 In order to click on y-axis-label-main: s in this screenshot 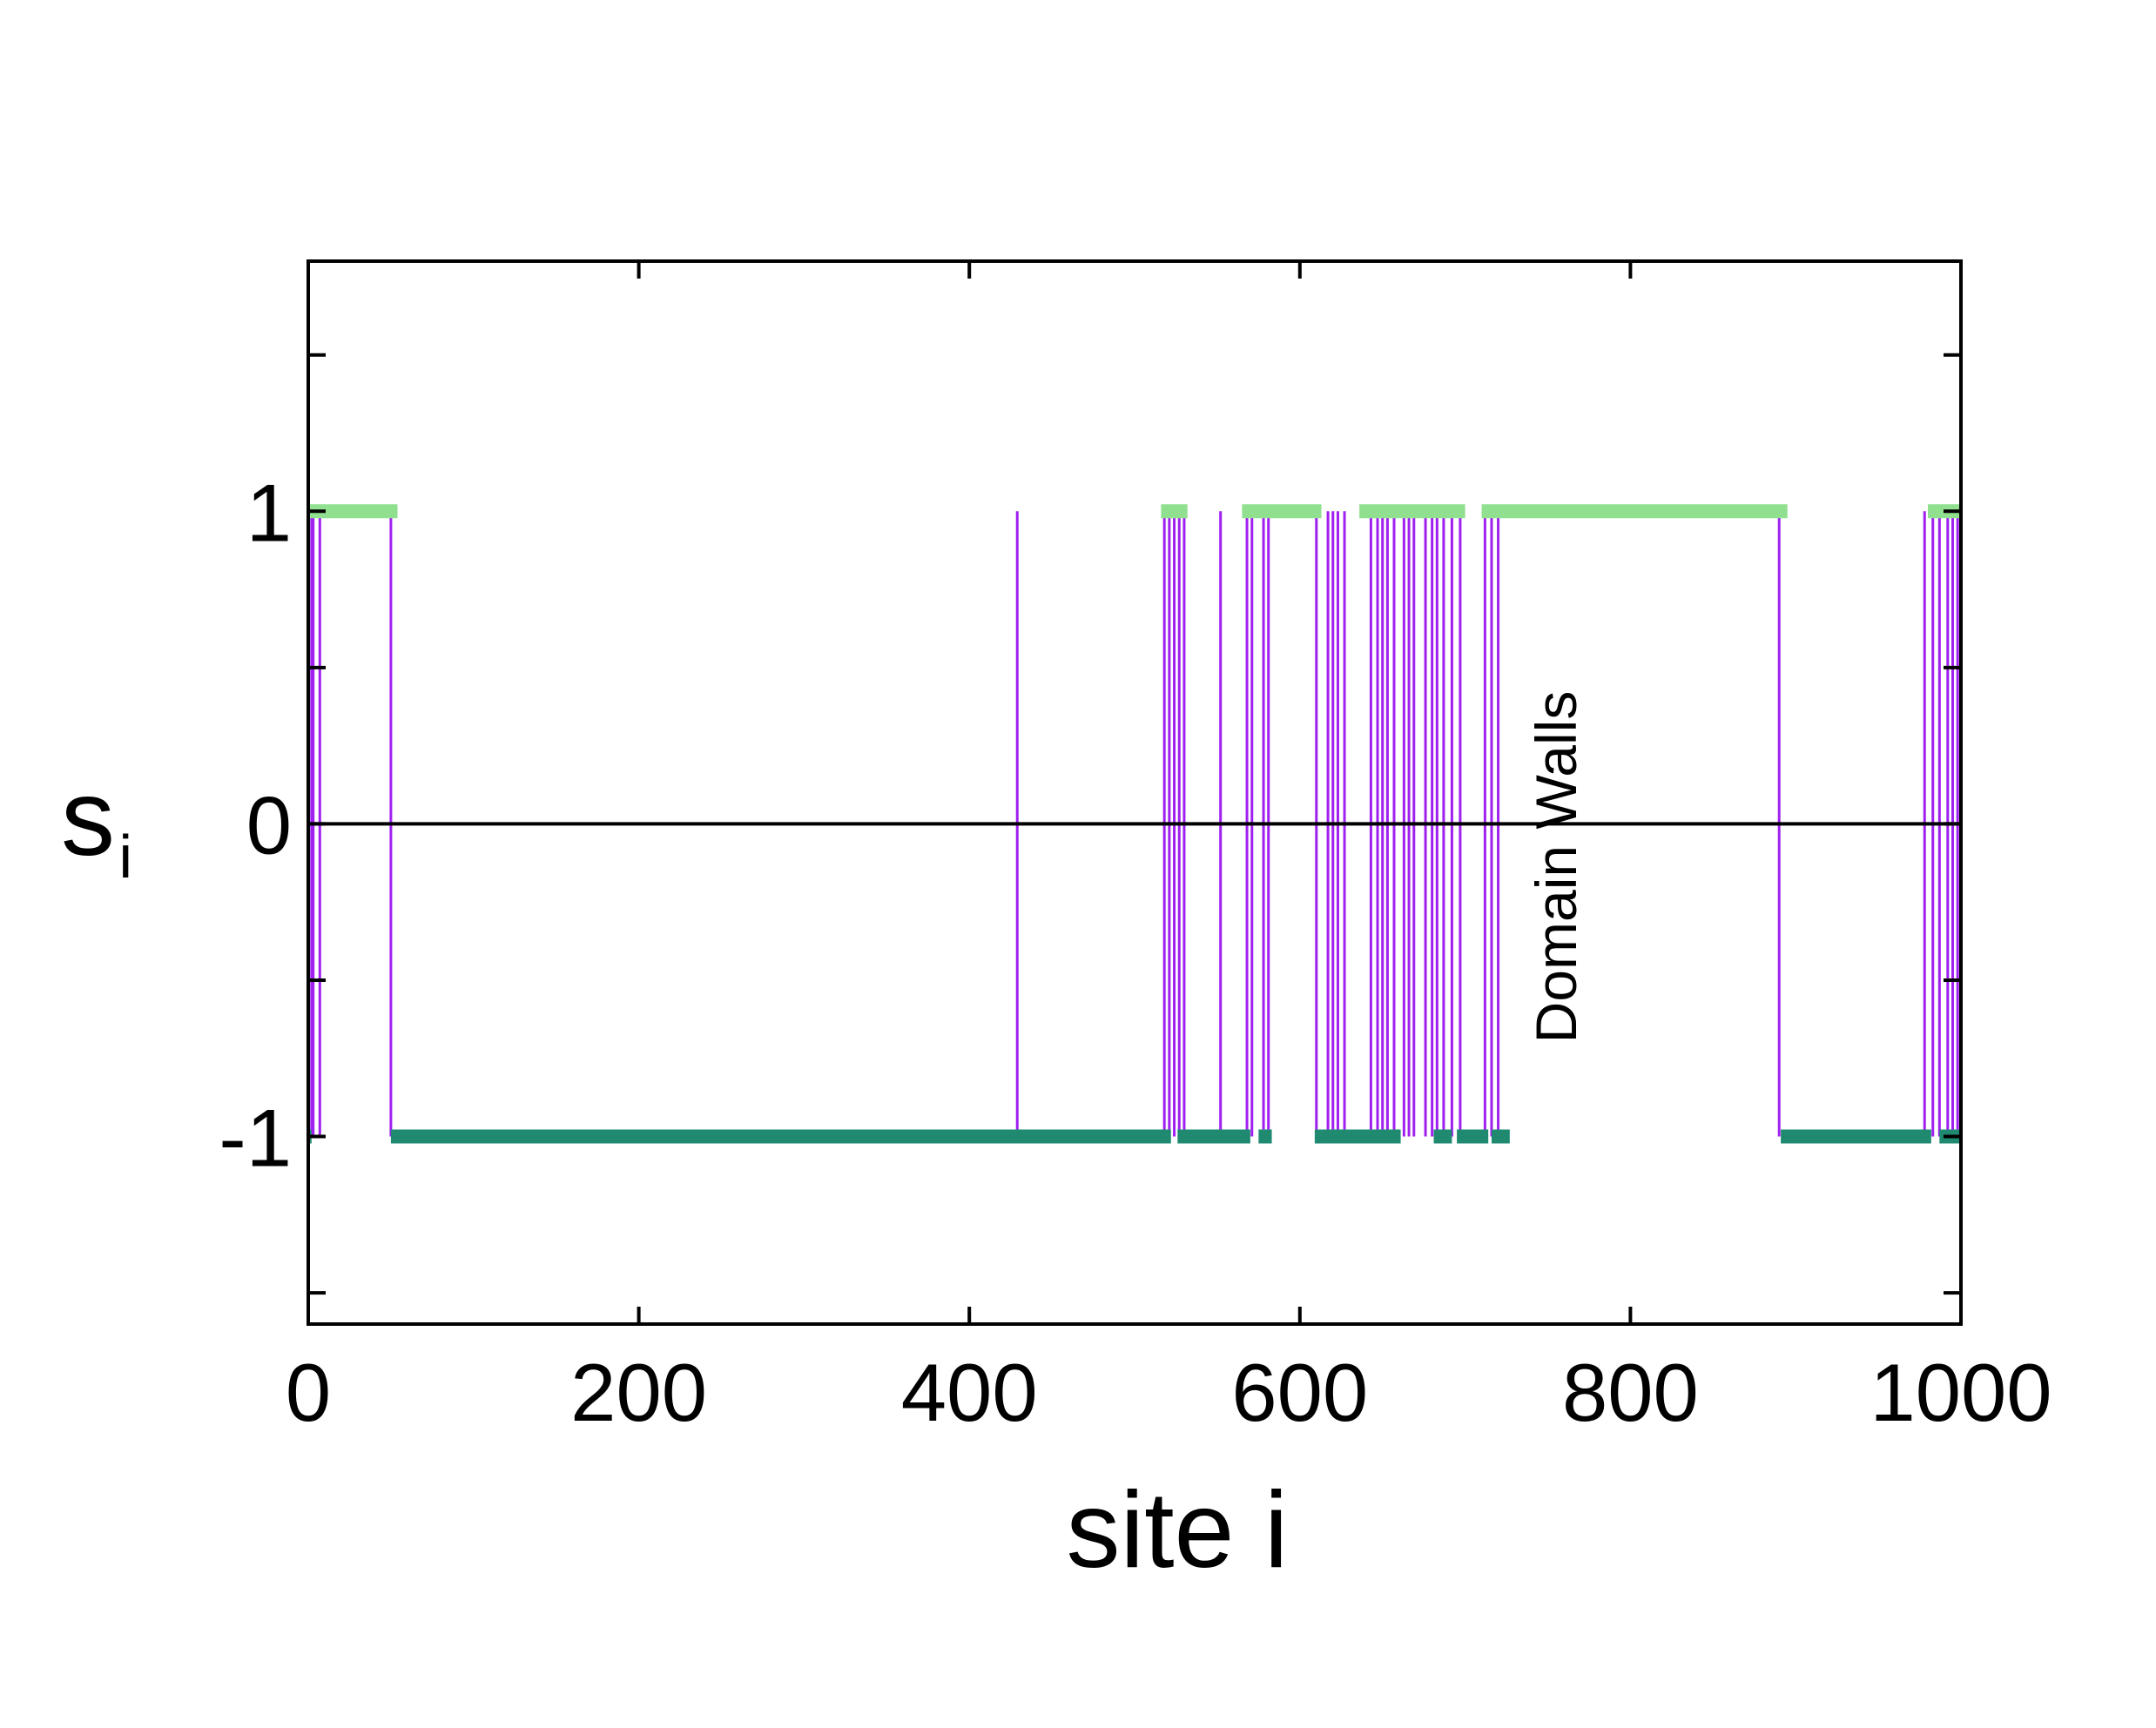, I will do `click(88, 818)`.